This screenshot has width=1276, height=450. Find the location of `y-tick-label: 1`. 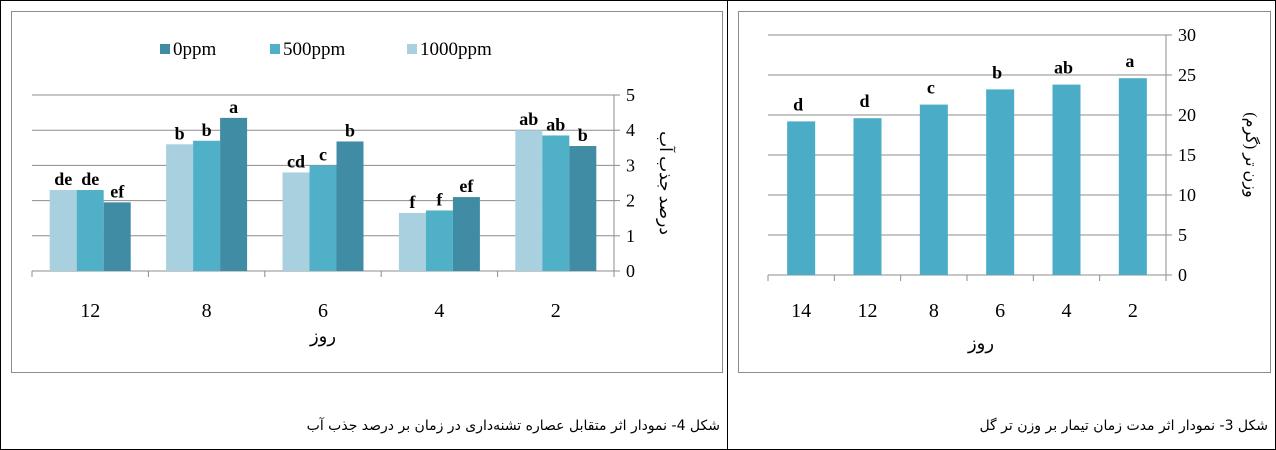

y-tick-label: 1 is located at coordinates (630, 236).